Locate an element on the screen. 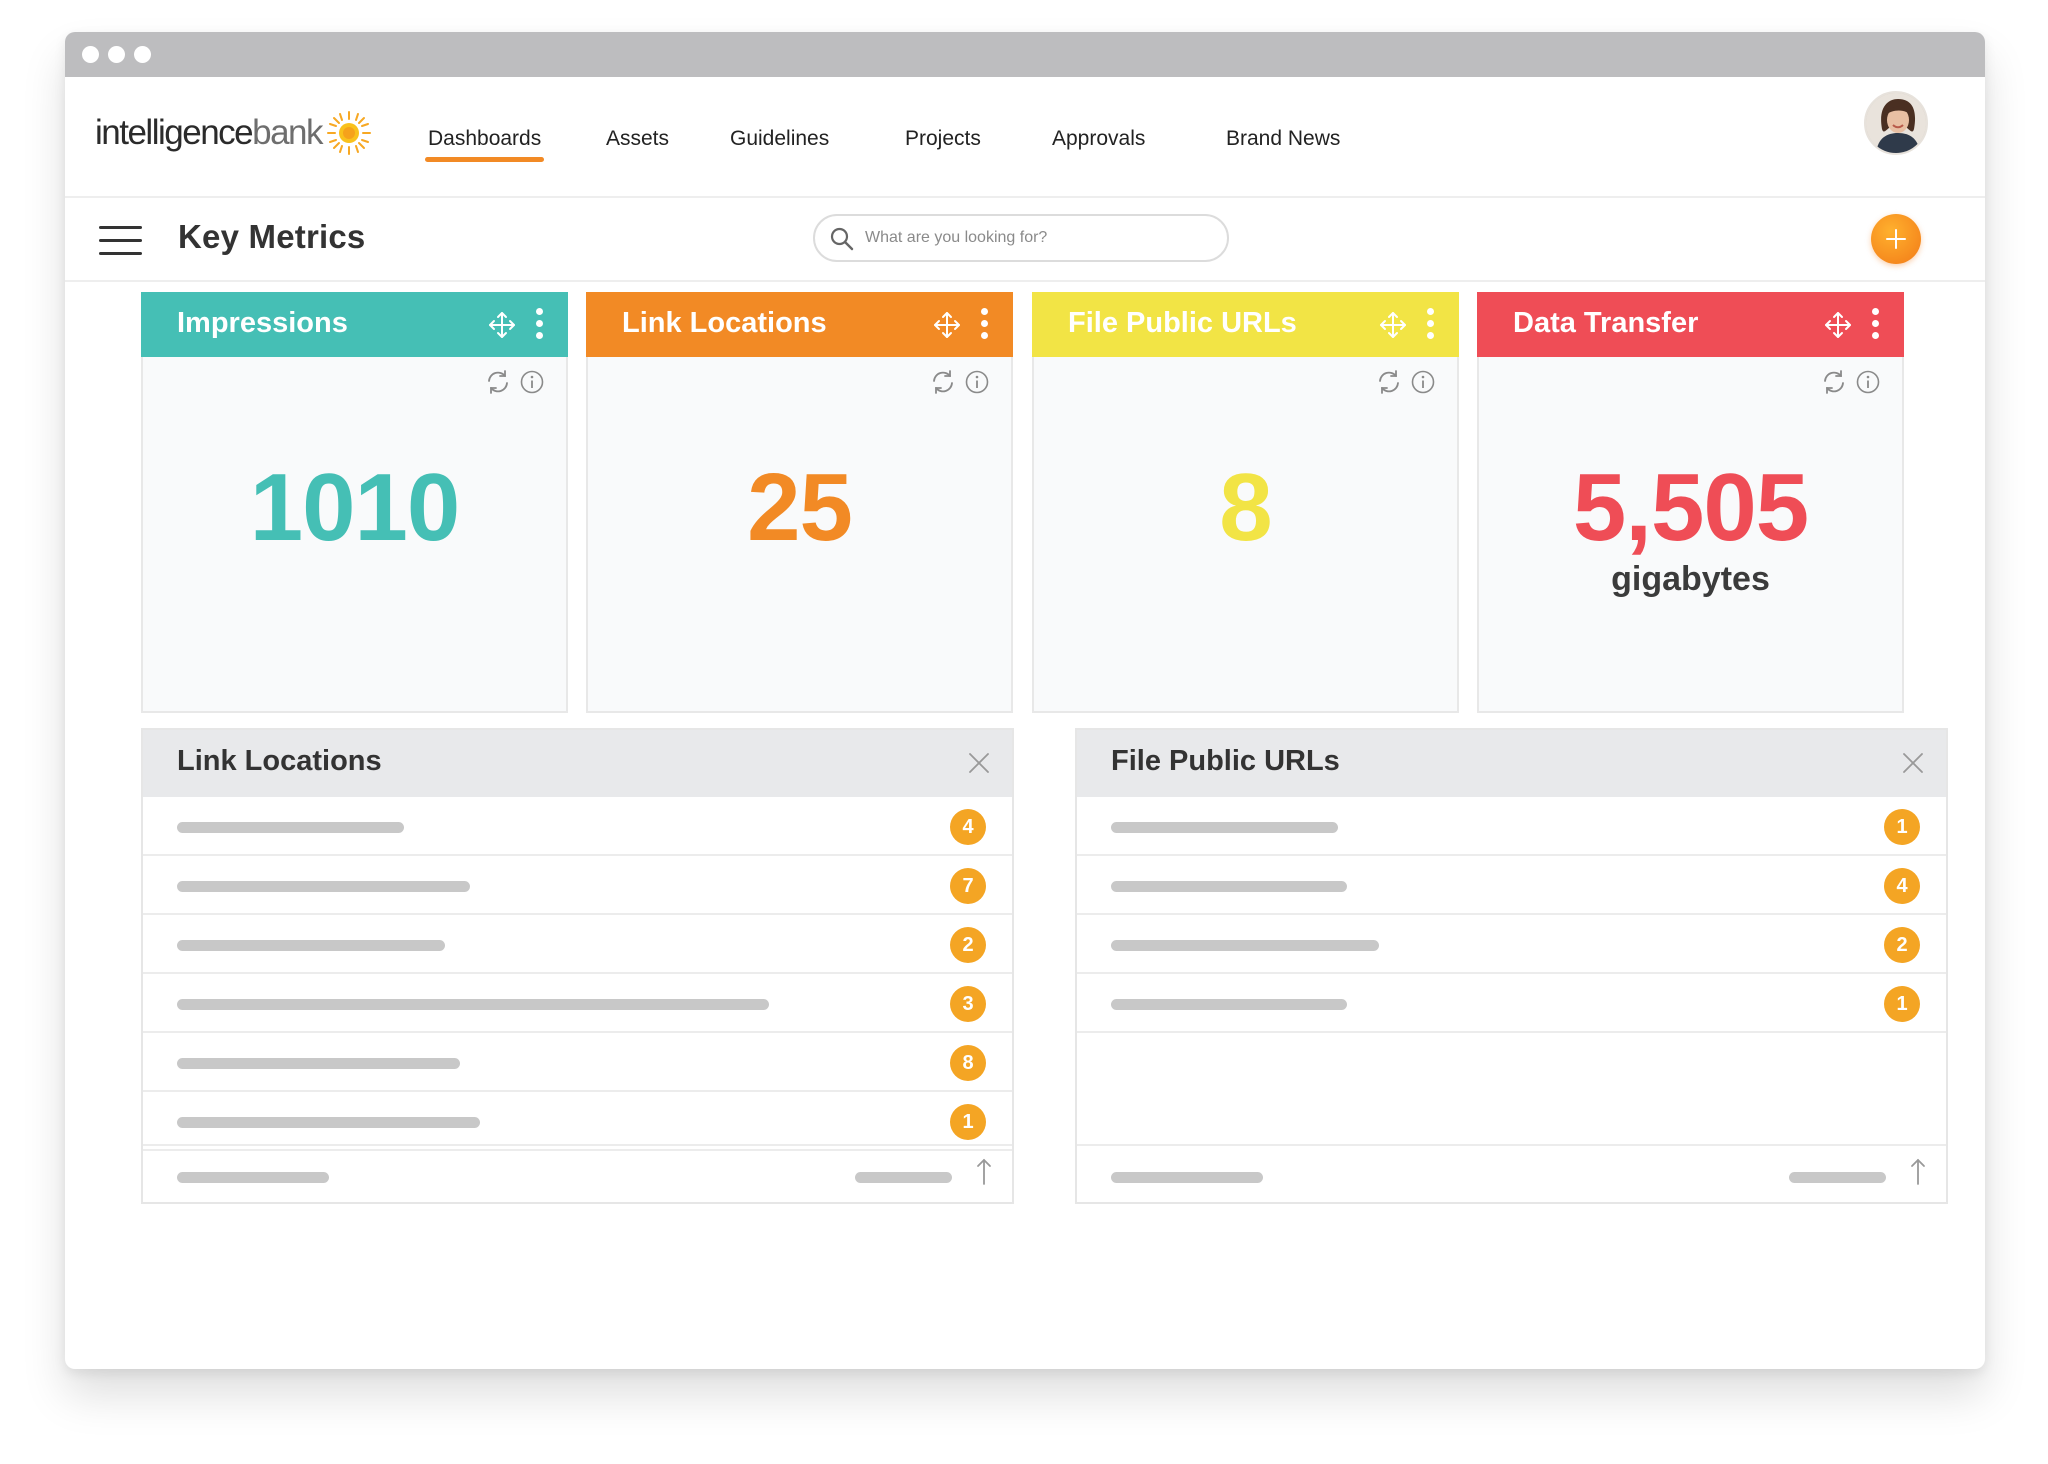 The width and height of the screenshot is (2048, 1464). search-input is located at coordinates (1035, 238).